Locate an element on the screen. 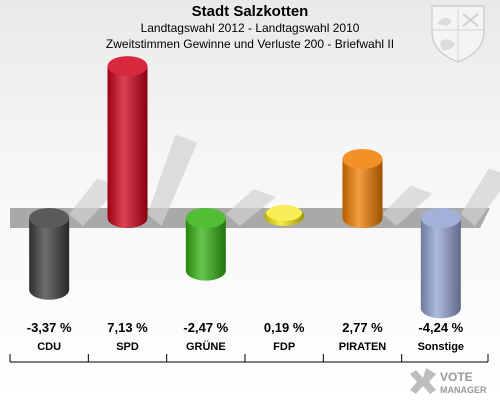 The width and height of the screenshot is (500, 400). votemanager-logo-line2: MANAGER is located at coordinates (463, 390).